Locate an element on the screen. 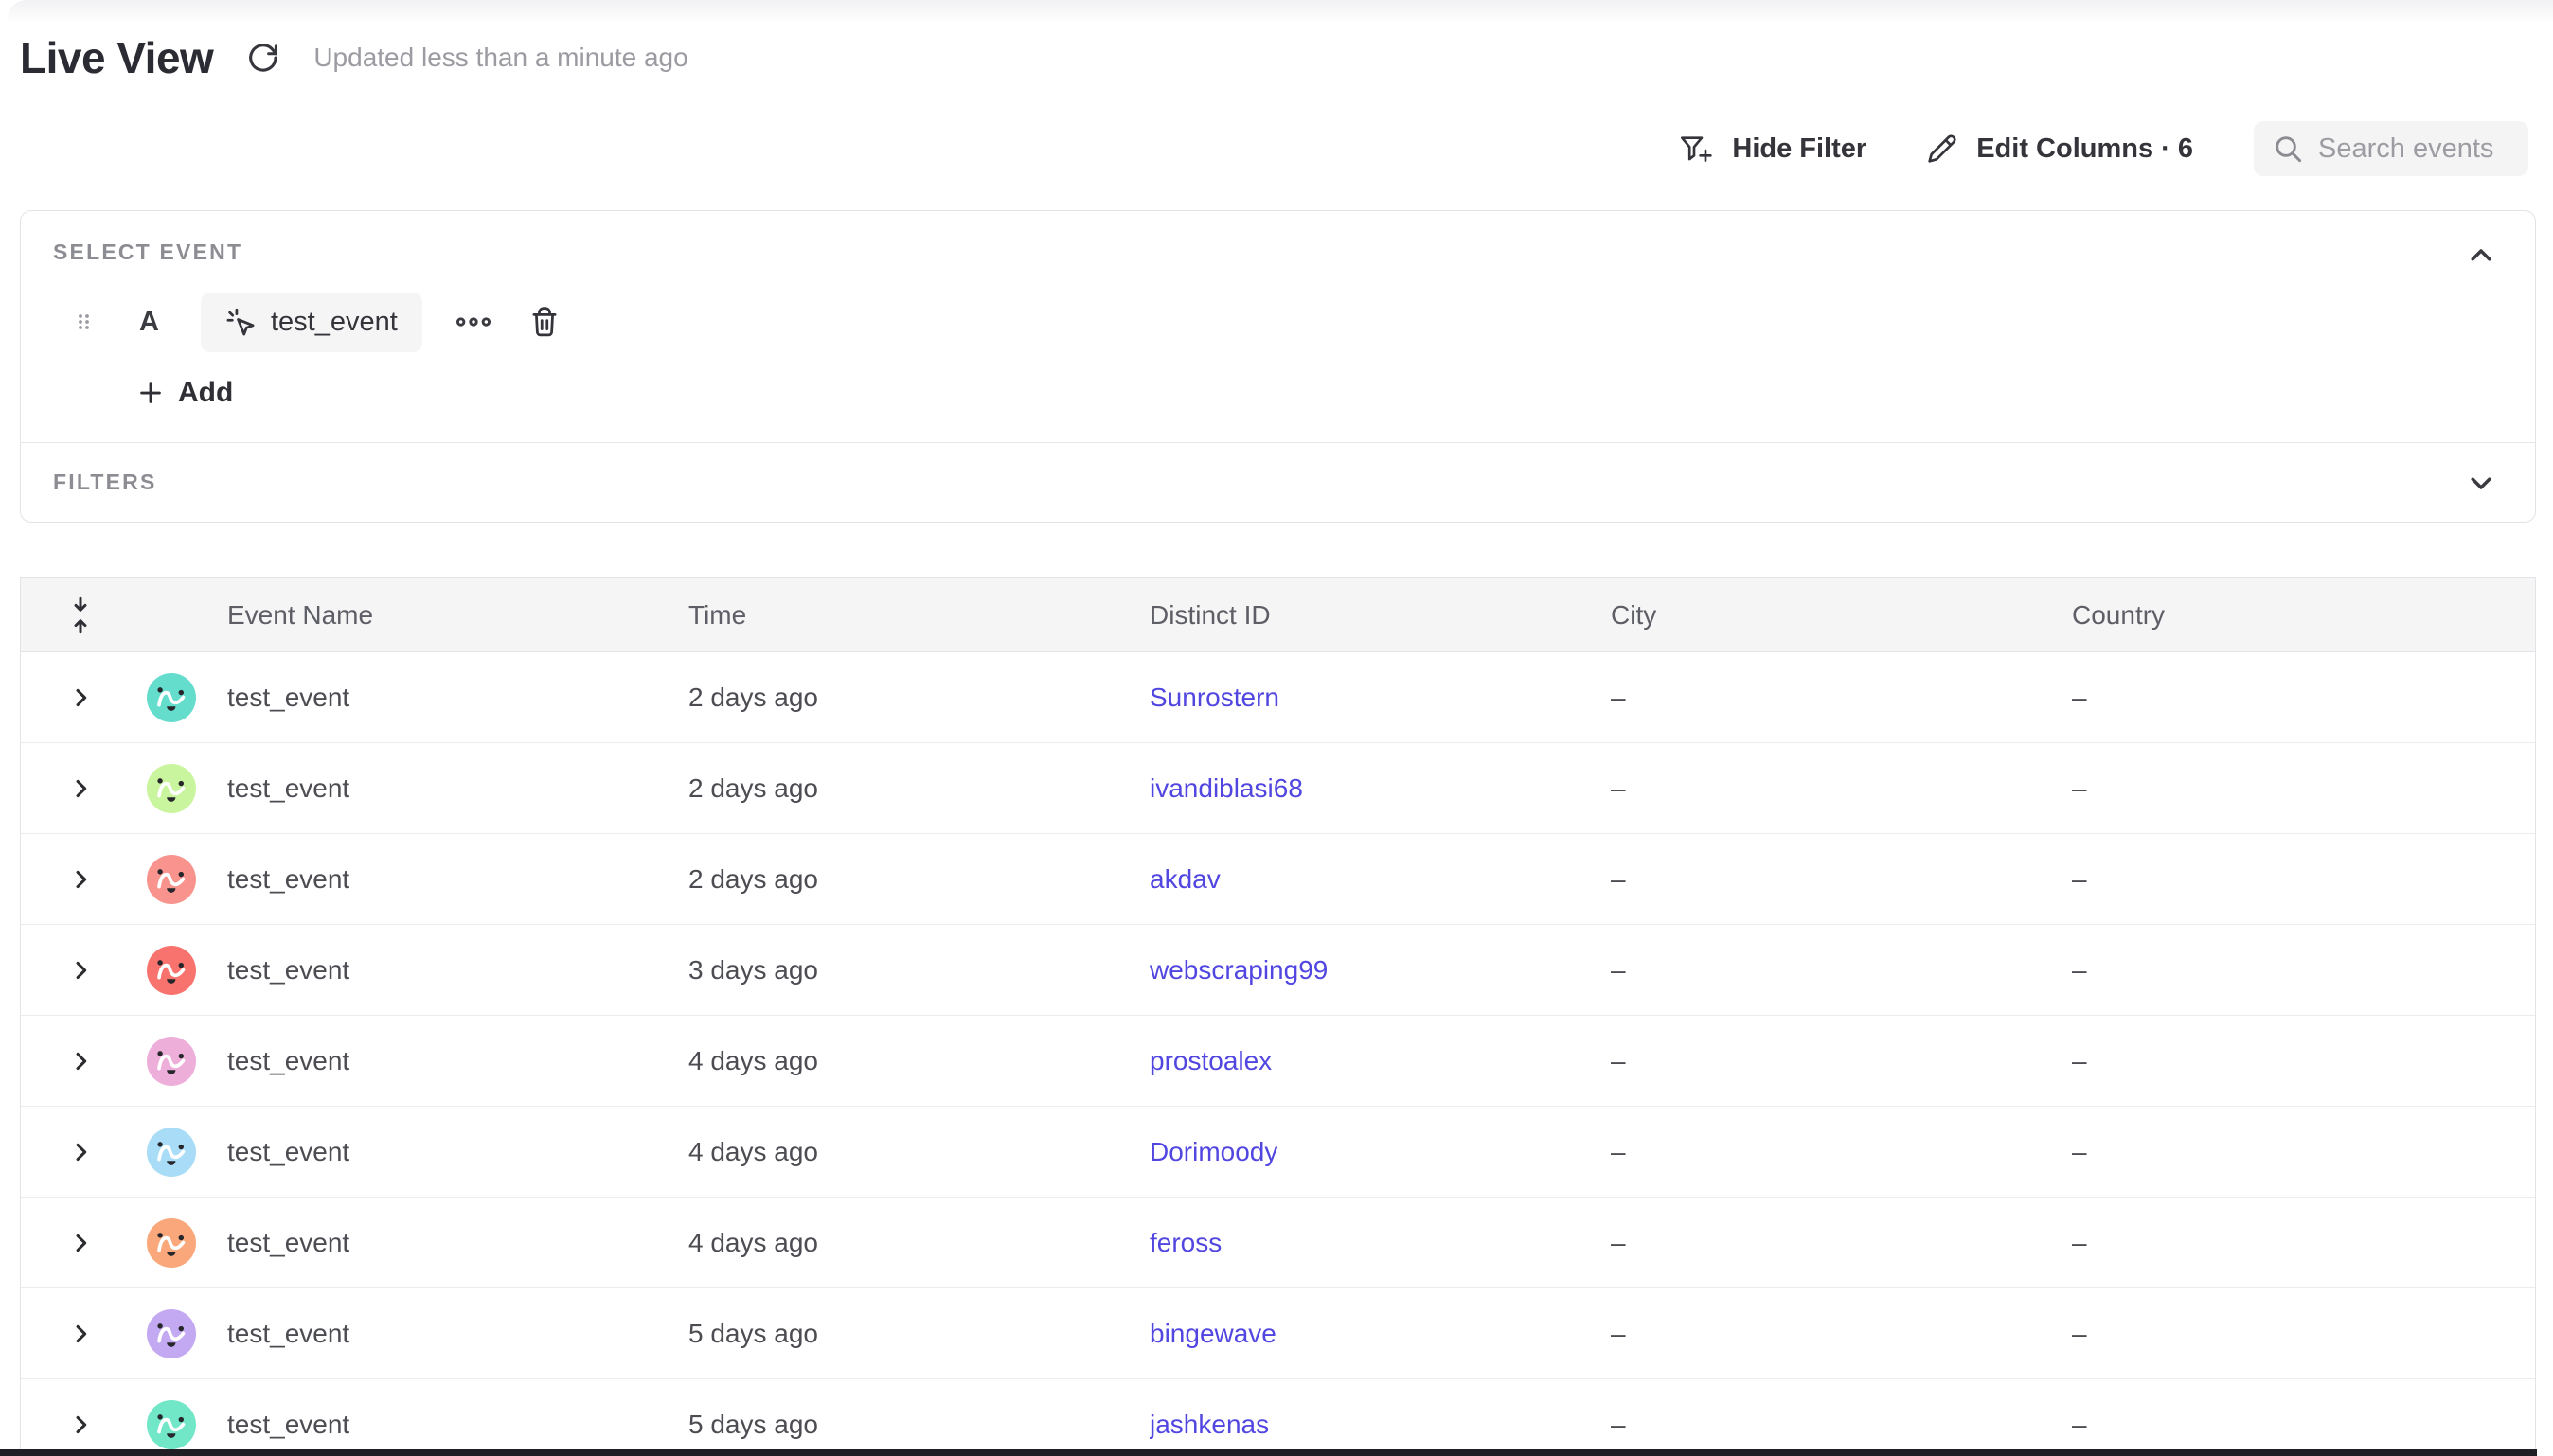  time-cell: 4 days ago is located at coordinates (753, 1242).